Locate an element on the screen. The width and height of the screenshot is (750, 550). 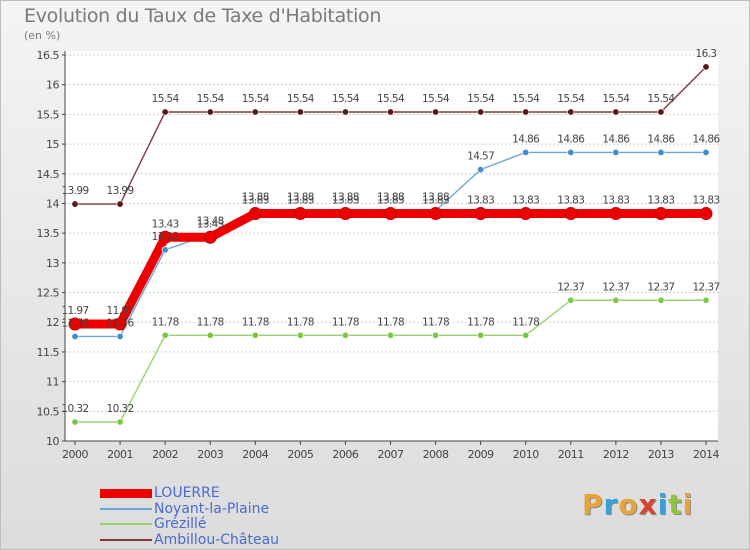
x-tick-label: 2012 is located at coordinates (616, 454).